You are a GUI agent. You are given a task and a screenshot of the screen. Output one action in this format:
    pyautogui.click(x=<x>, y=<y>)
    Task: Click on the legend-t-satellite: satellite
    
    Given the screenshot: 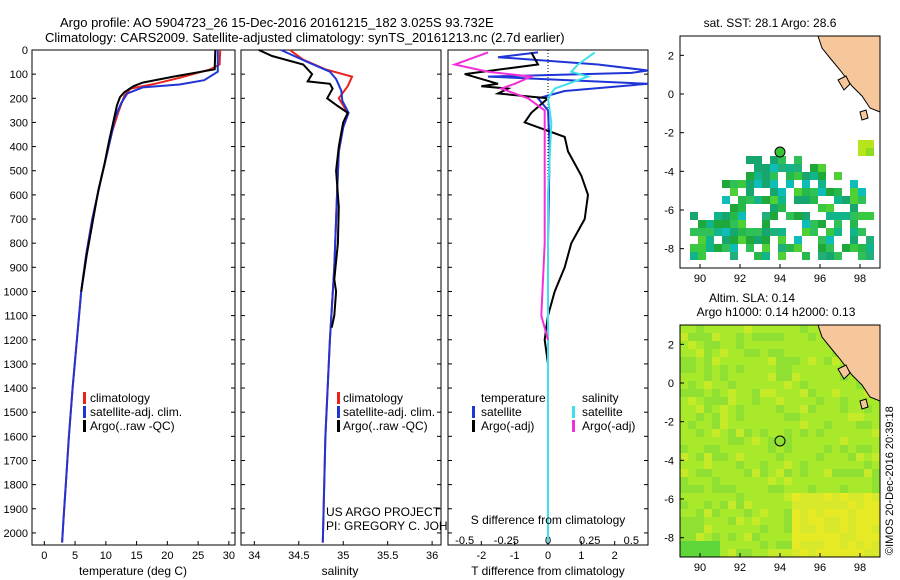 What is the action you would take?
    pyautogui.click(x=501, y=412)
    